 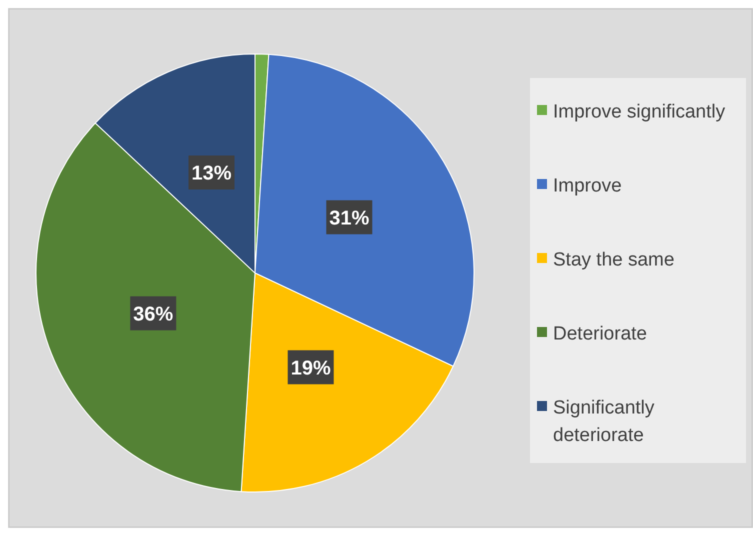 I want to click on data-label: 36%, so click(x=153, y=314).